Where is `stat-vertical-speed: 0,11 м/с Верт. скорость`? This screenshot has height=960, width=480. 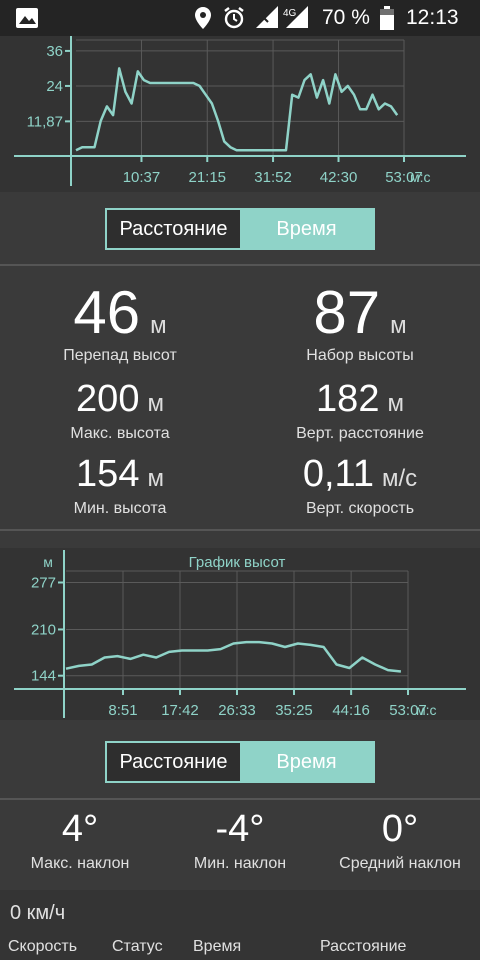
stat-vertical-speed: 0,11 м/с Верт. скорость is located at coordinates (360, 485).